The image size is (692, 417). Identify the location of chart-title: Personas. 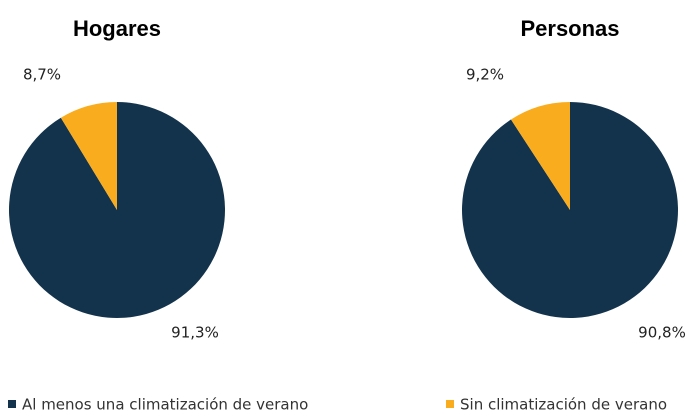
(569, 28).